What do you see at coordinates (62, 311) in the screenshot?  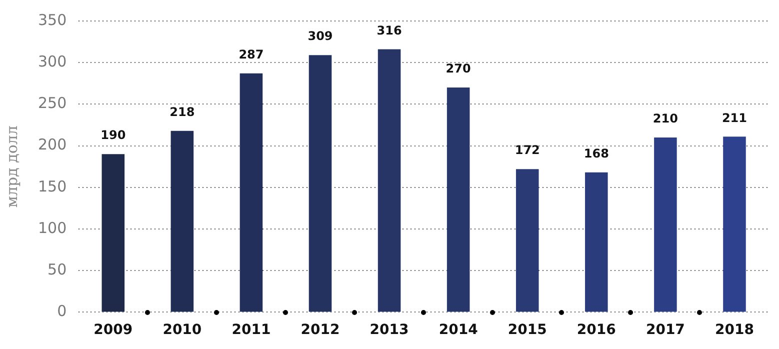 I see `y-tick-label: 0` at bounding box center [62, 311].